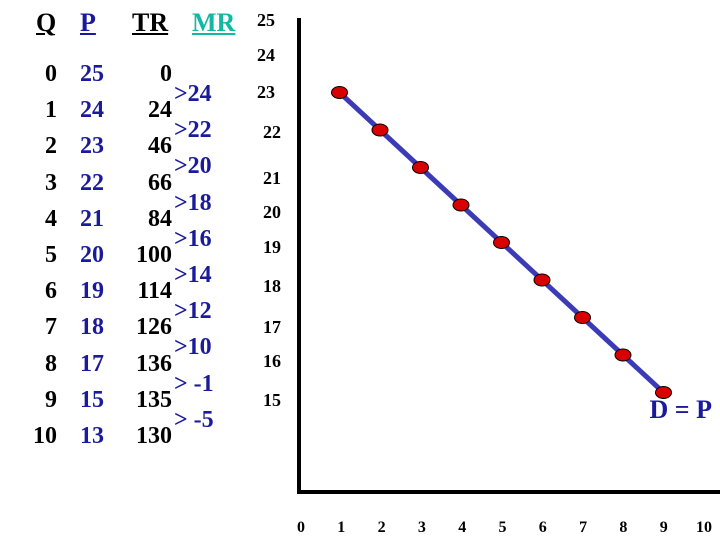  I want to click on tr-cell: 0, so click(166, 74).